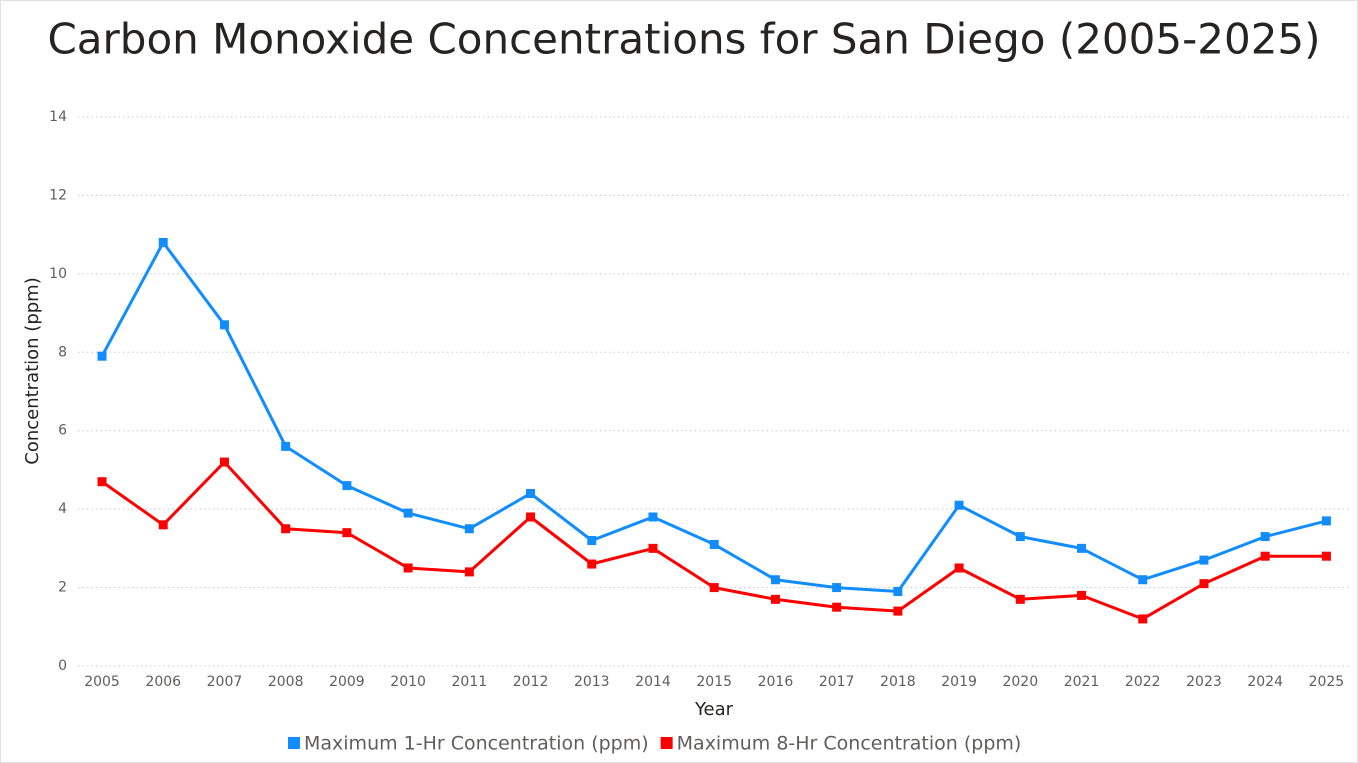 The height and width of the screenshot is (763, 1358). I want to click on x-tick-label: 2018, so click(898, 682).